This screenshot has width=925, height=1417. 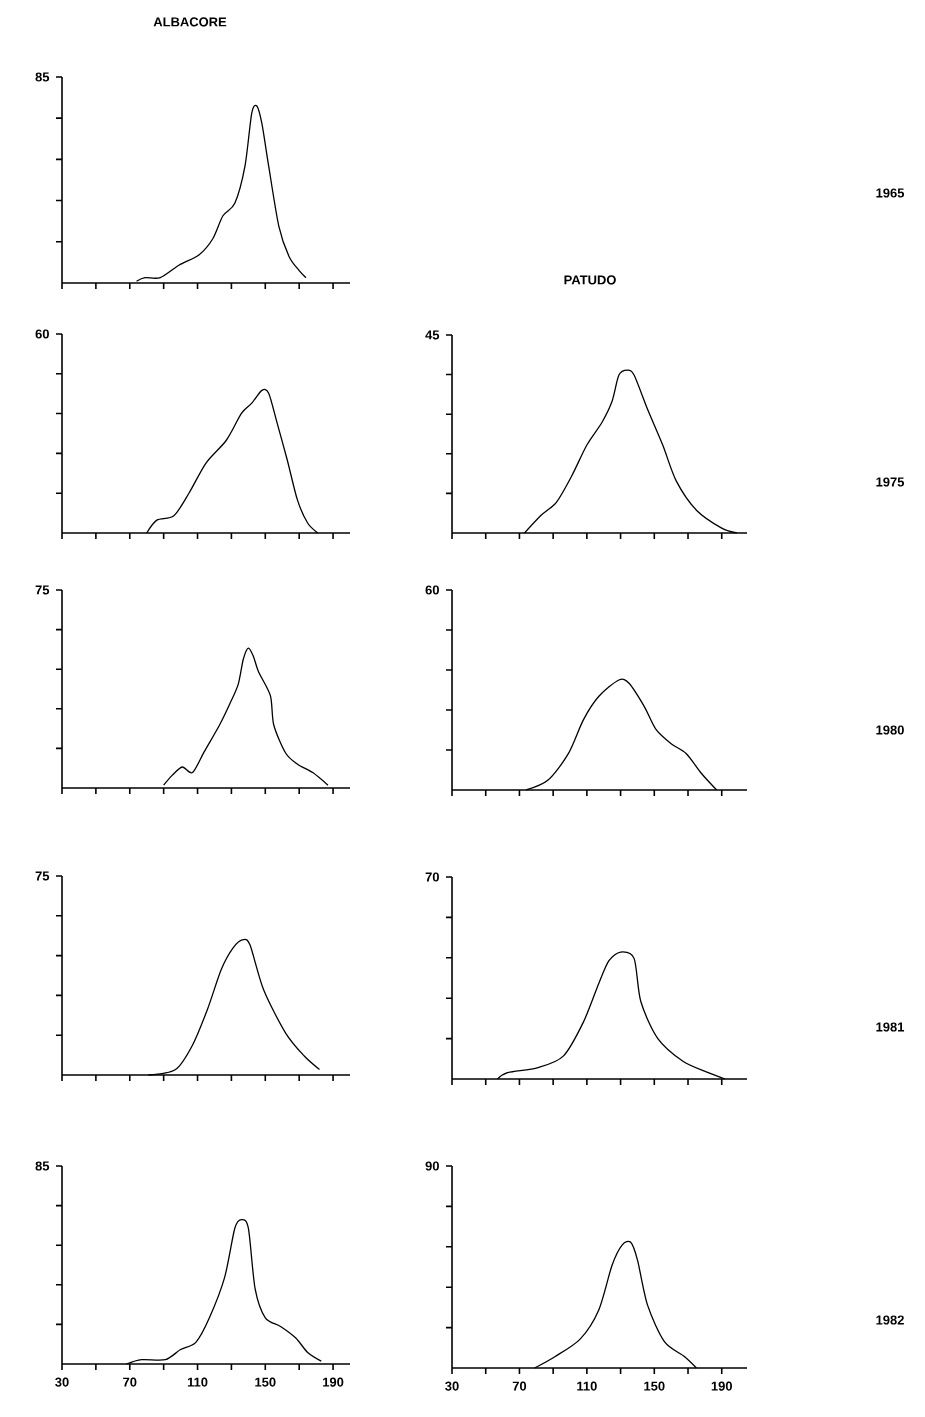 What do you see at coordinates (890, 1320) in the screenshot?
I see `text: 1982` at bounding box center [890, 1320].